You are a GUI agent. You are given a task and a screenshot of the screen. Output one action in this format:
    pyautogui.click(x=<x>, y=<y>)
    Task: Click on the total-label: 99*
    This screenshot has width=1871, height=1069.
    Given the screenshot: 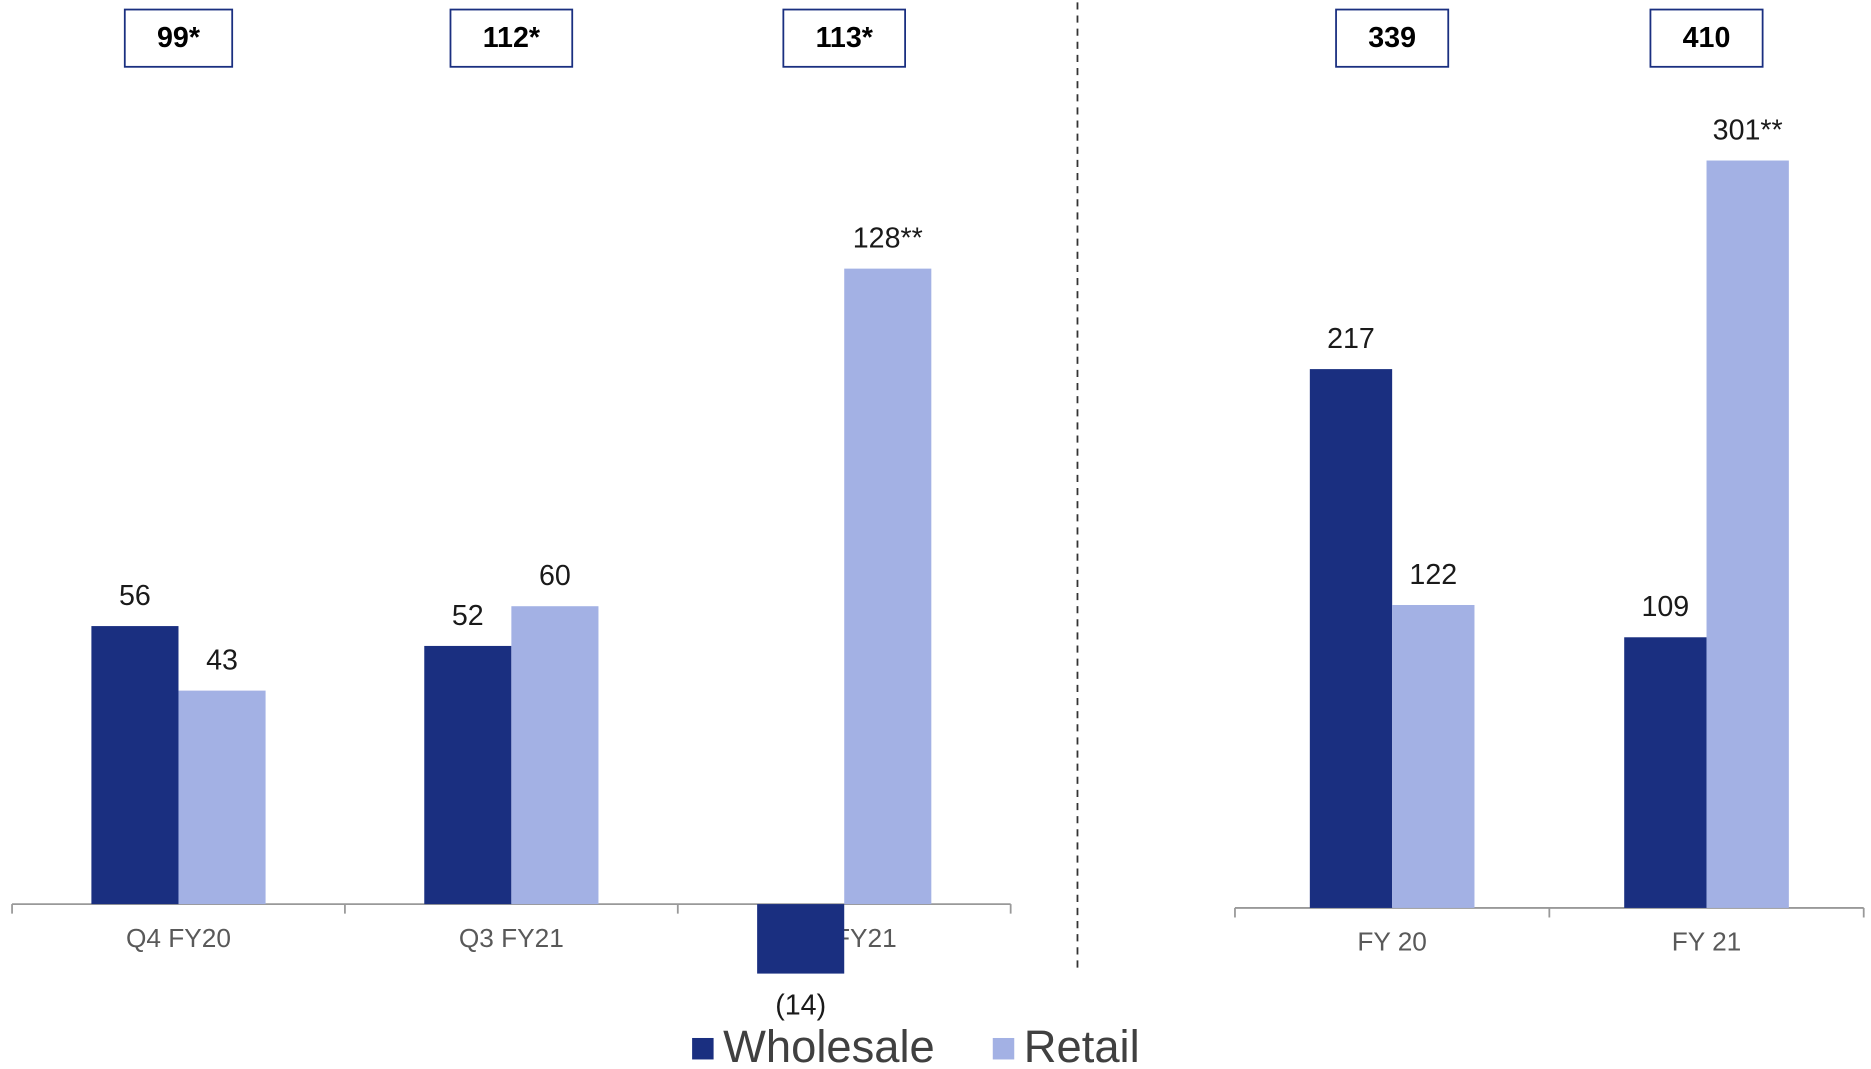 What is the action you would take?
    pyautogui.click(x=179, y=38)
    